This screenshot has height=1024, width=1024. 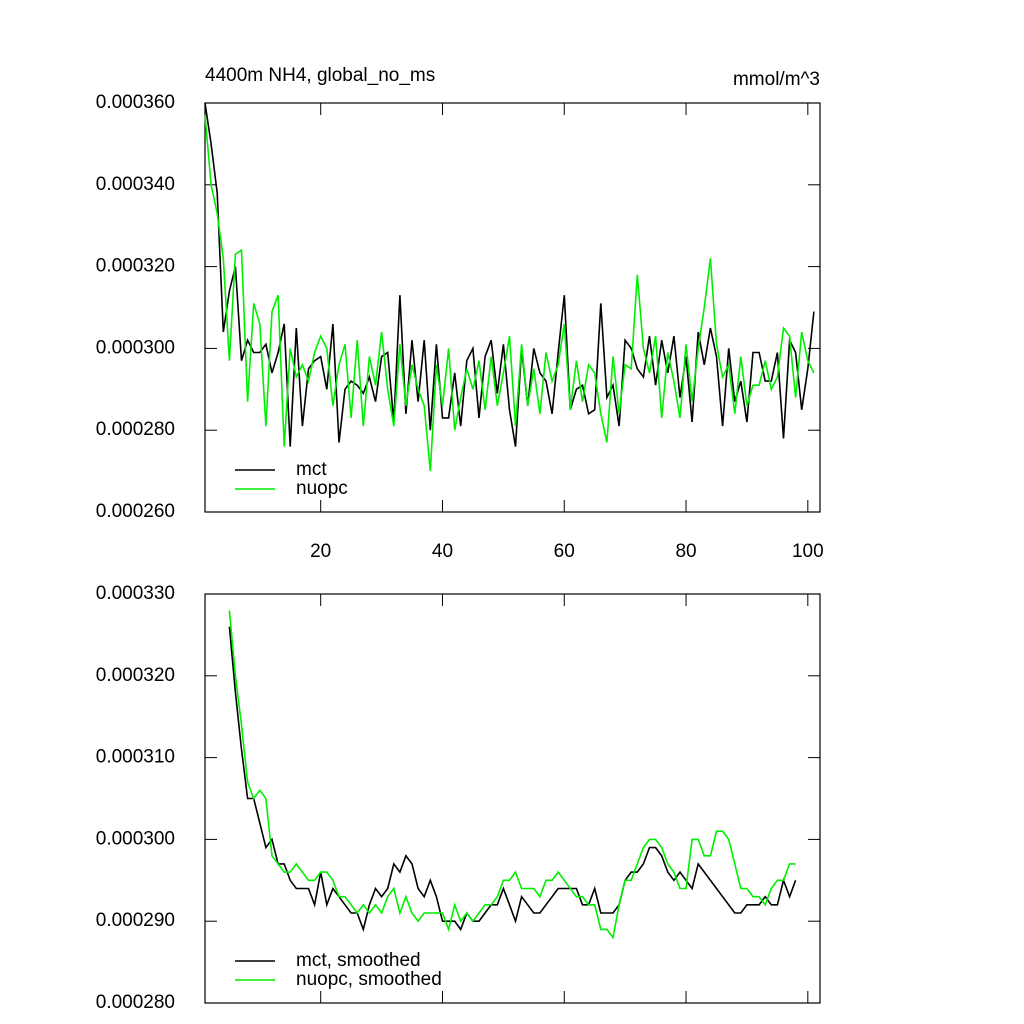 I want to click on legend-label: nuopc, so click(x=322, y=488).